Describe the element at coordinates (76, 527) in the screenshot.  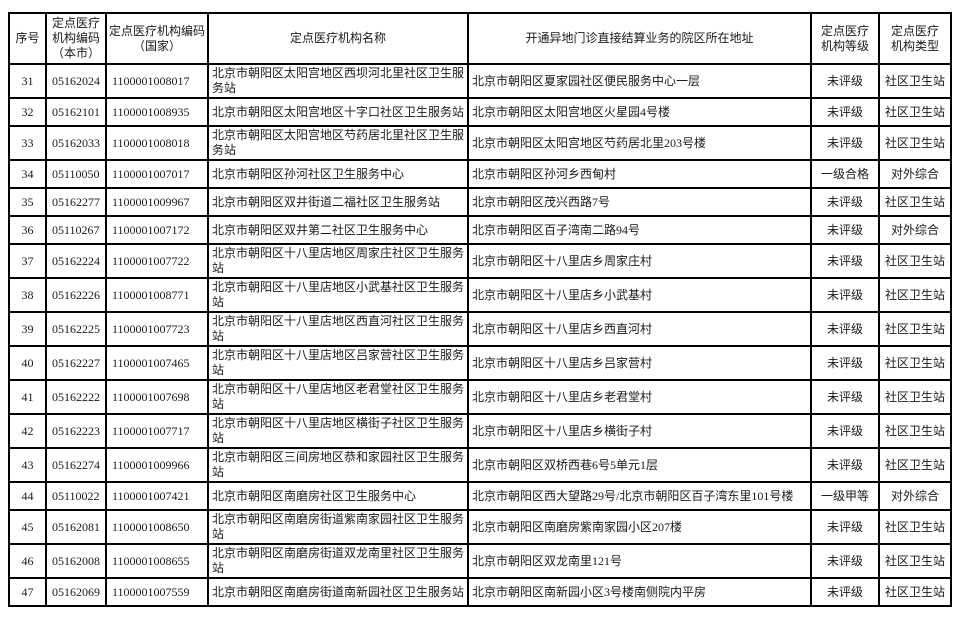
I see `cell-code_city: 05162081` at that location.